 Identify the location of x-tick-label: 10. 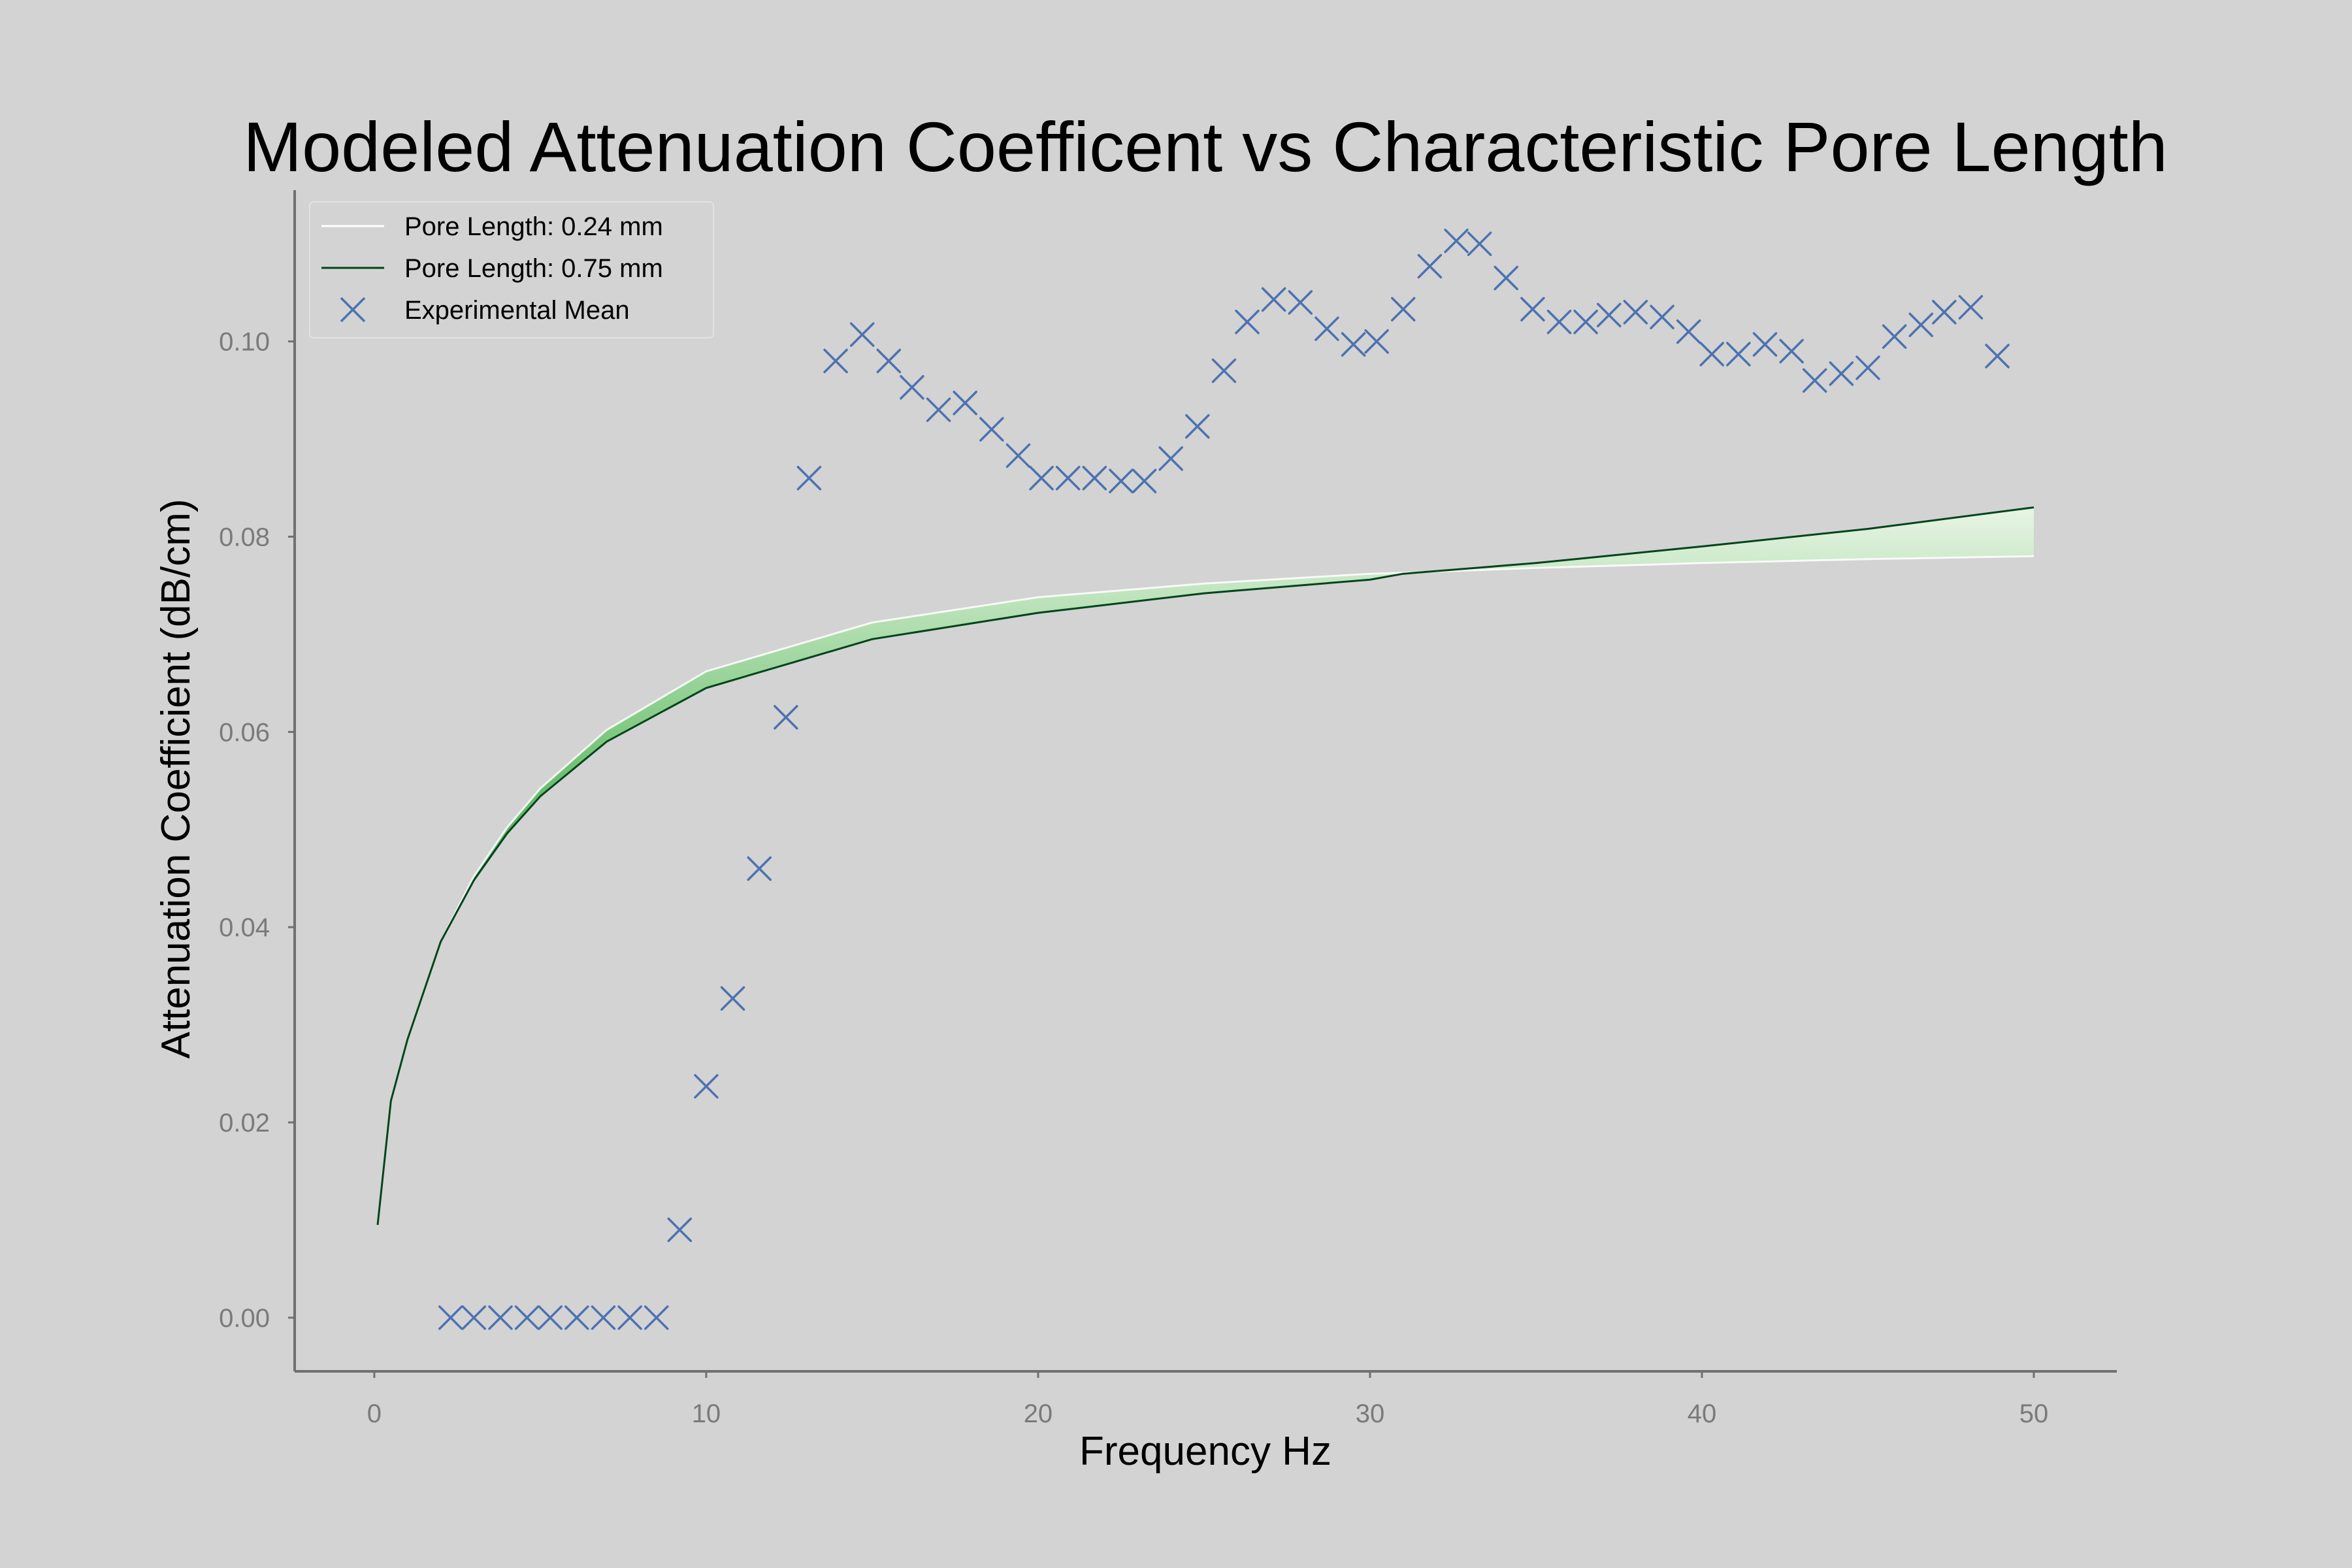
(706, 1413).